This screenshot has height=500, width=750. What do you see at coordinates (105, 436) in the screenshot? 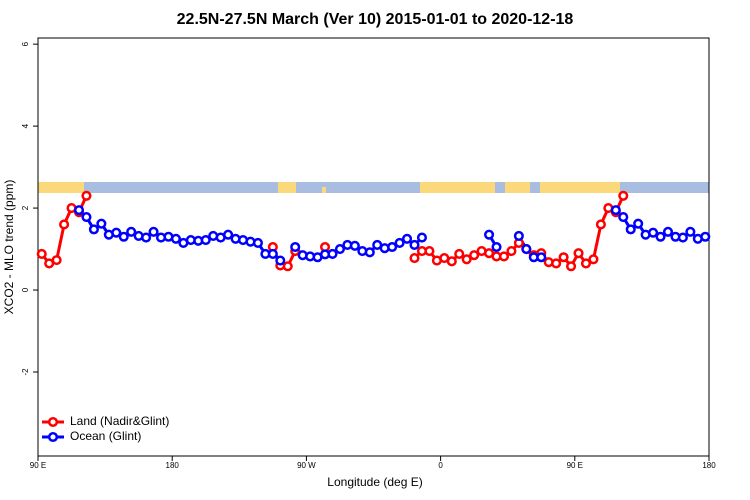
I see `legend-label: Ocean (Glint)` at bounding box center [105, 436].